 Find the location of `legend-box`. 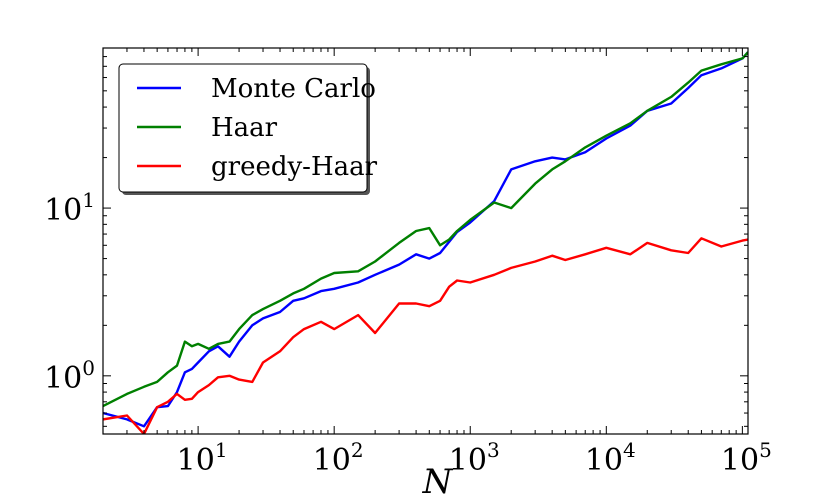

legend-box is located at coordinates (243, 128).